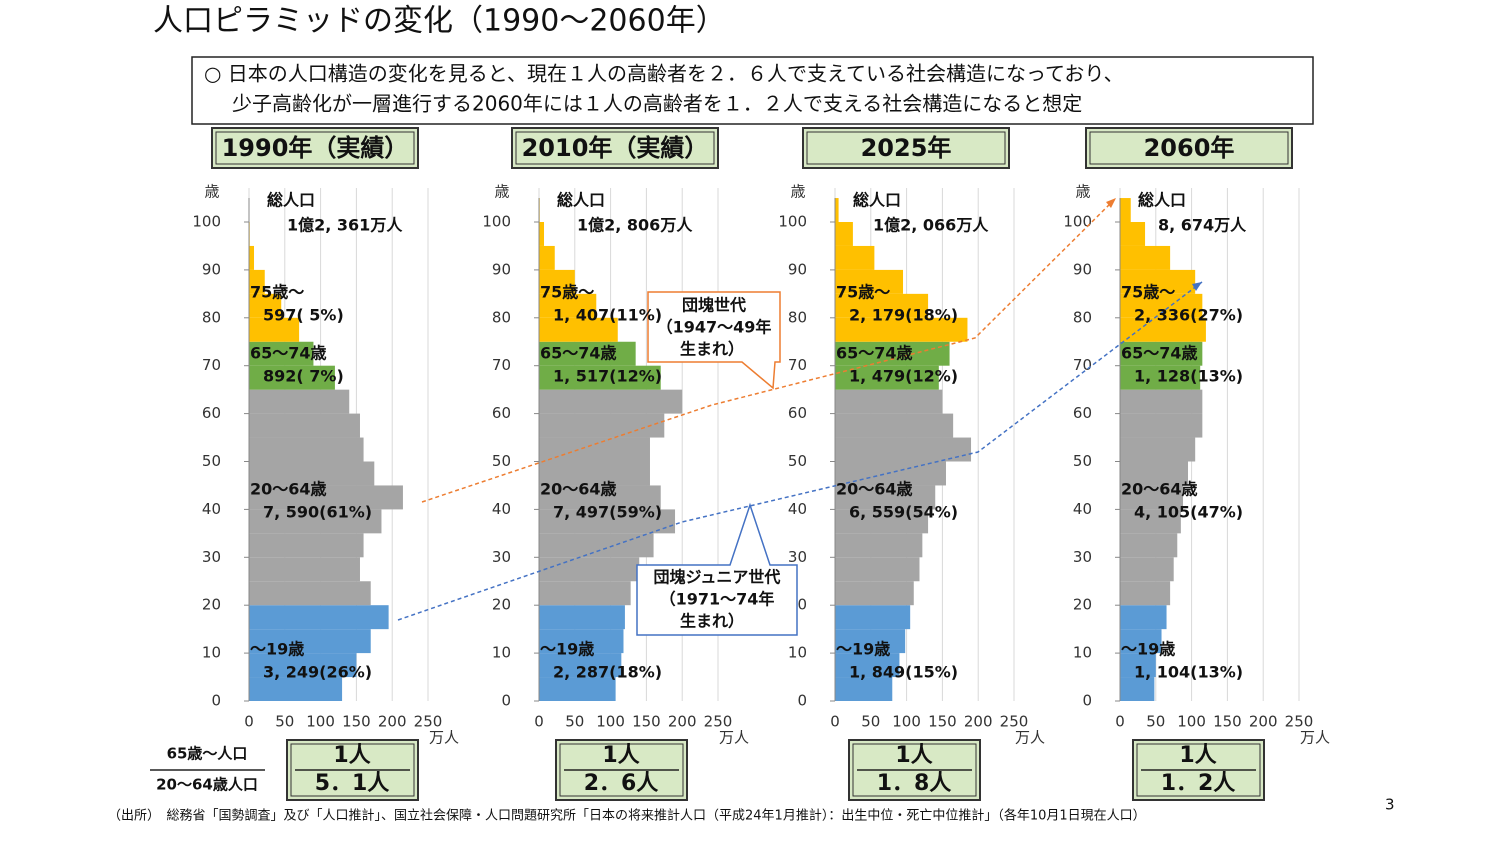  Describe the element at coordinates (870, 722) in the screenshot. I see `x-tick-label: 50` at that location.